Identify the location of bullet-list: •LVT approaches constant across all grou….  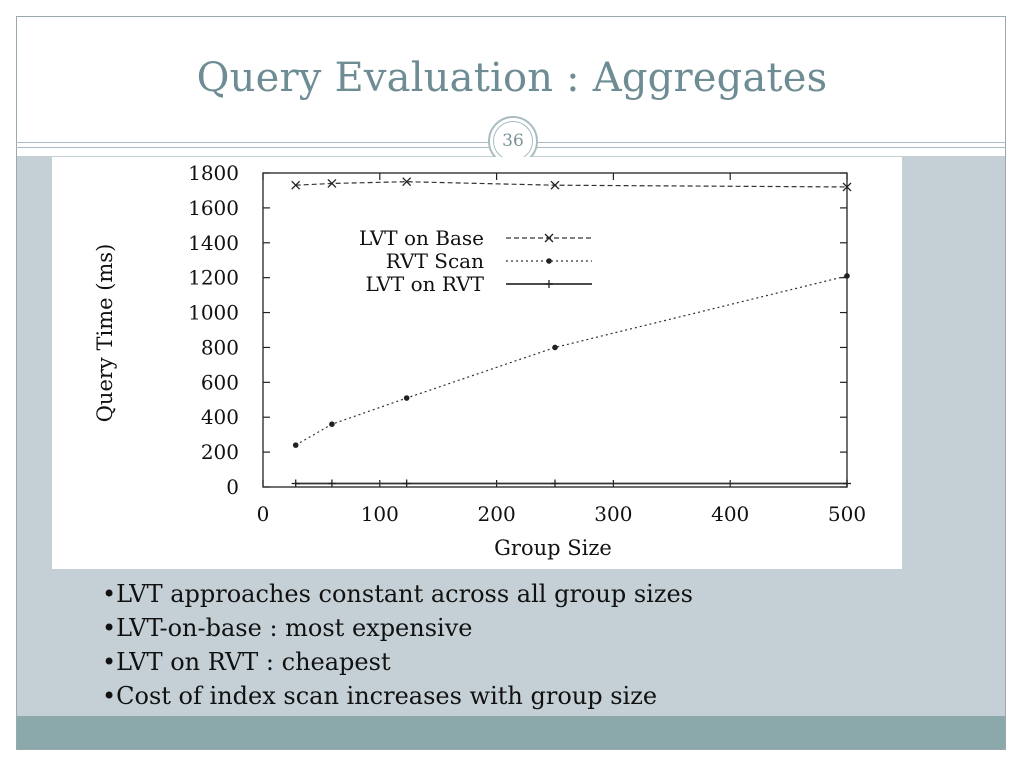
(397, 645).